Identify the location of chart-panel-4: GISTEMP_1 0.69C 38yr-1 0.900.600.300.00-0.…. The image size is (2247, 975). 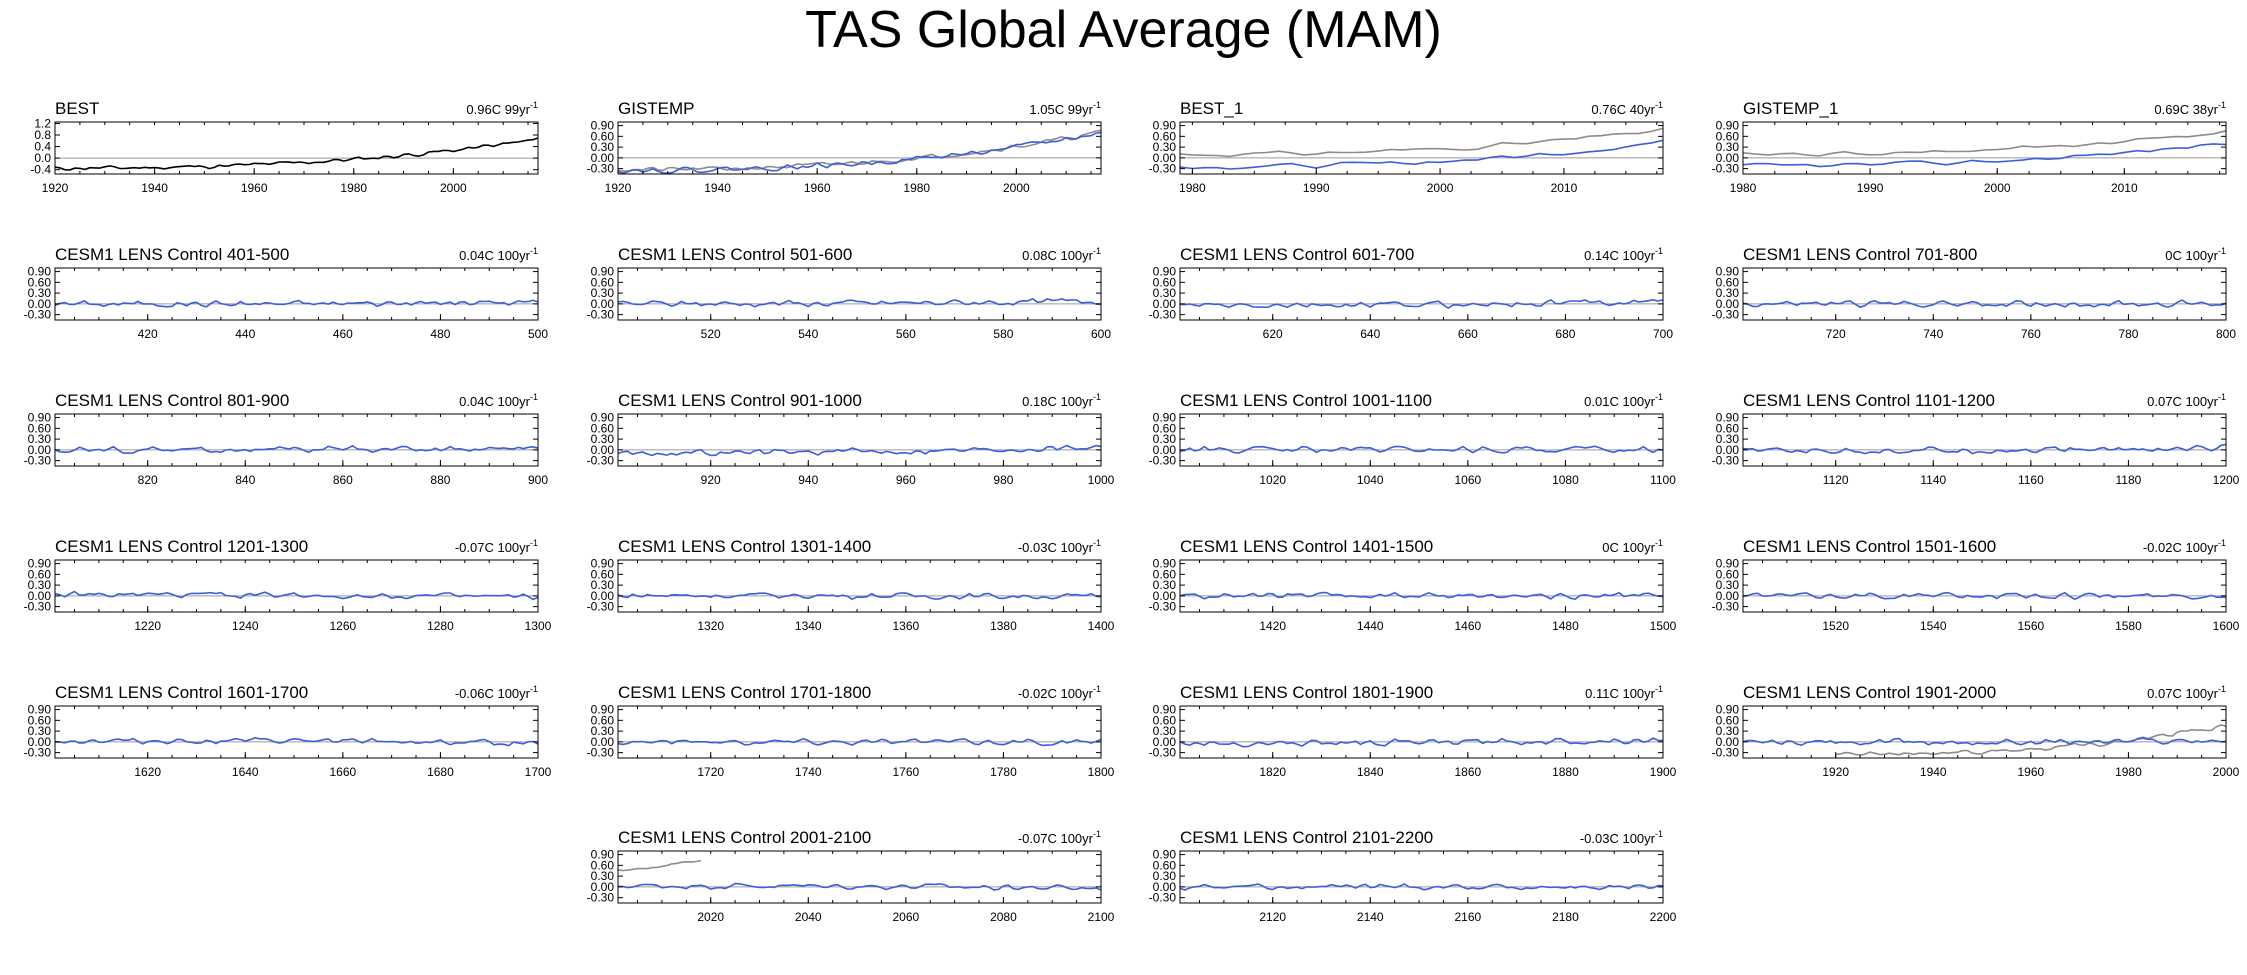
(1969, 147).